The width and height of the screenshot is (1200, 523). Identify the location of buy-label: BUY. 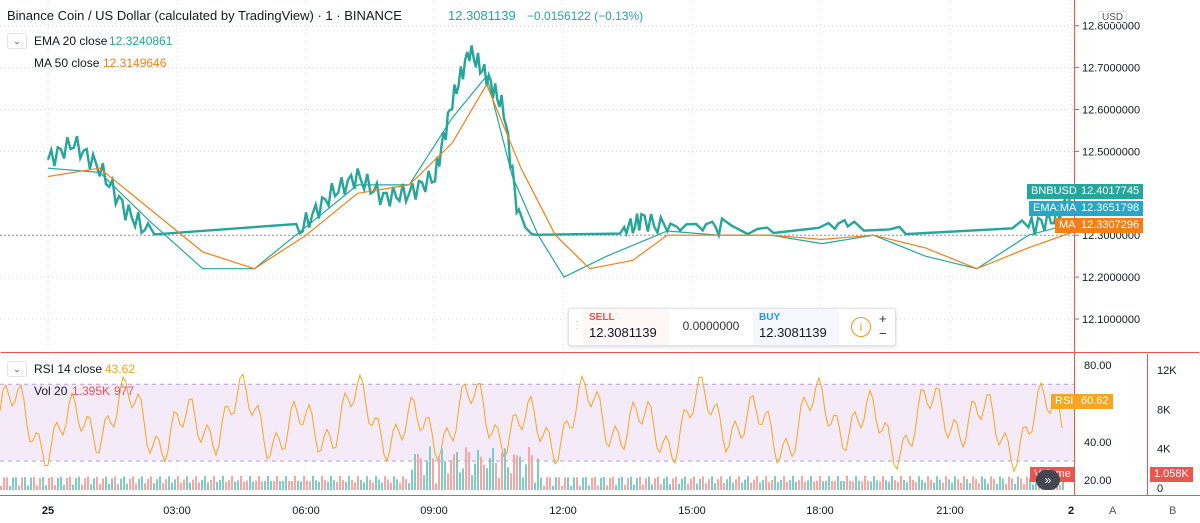
(770, 317).